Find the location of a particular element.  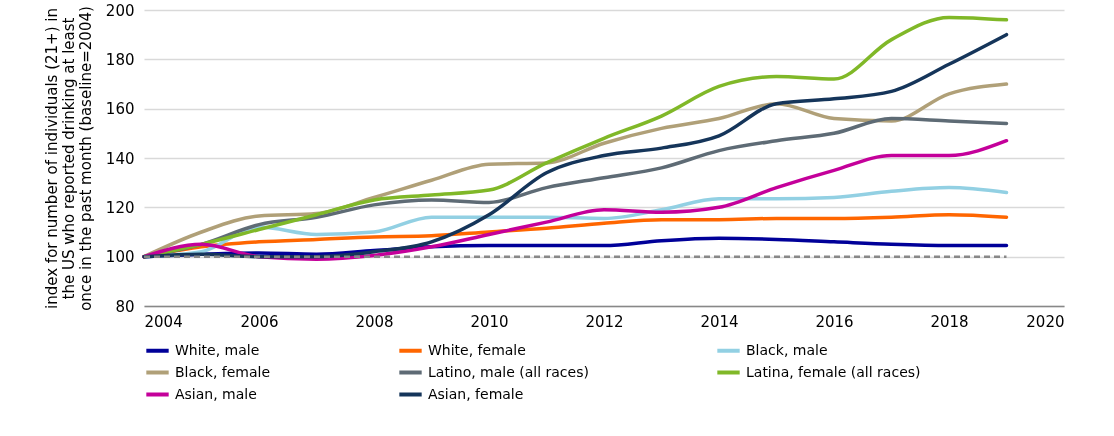

y-tick-label: 200 is located at coordinates (120, 10).